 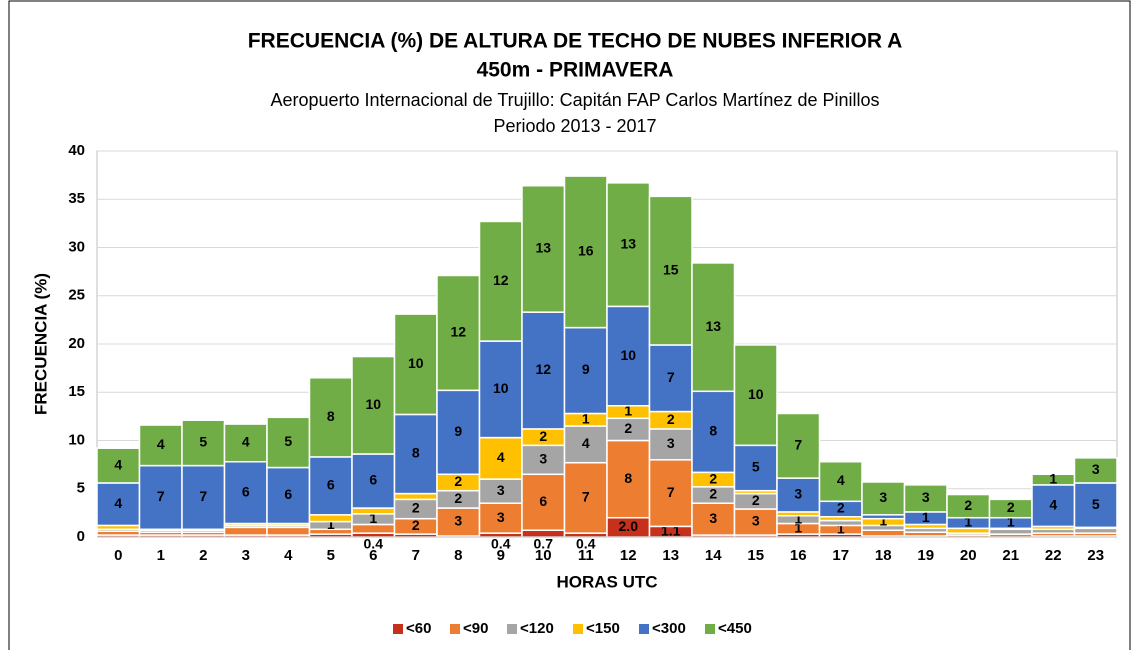 I want to click on x-tick-label: 20, so click(x=968, y=555).